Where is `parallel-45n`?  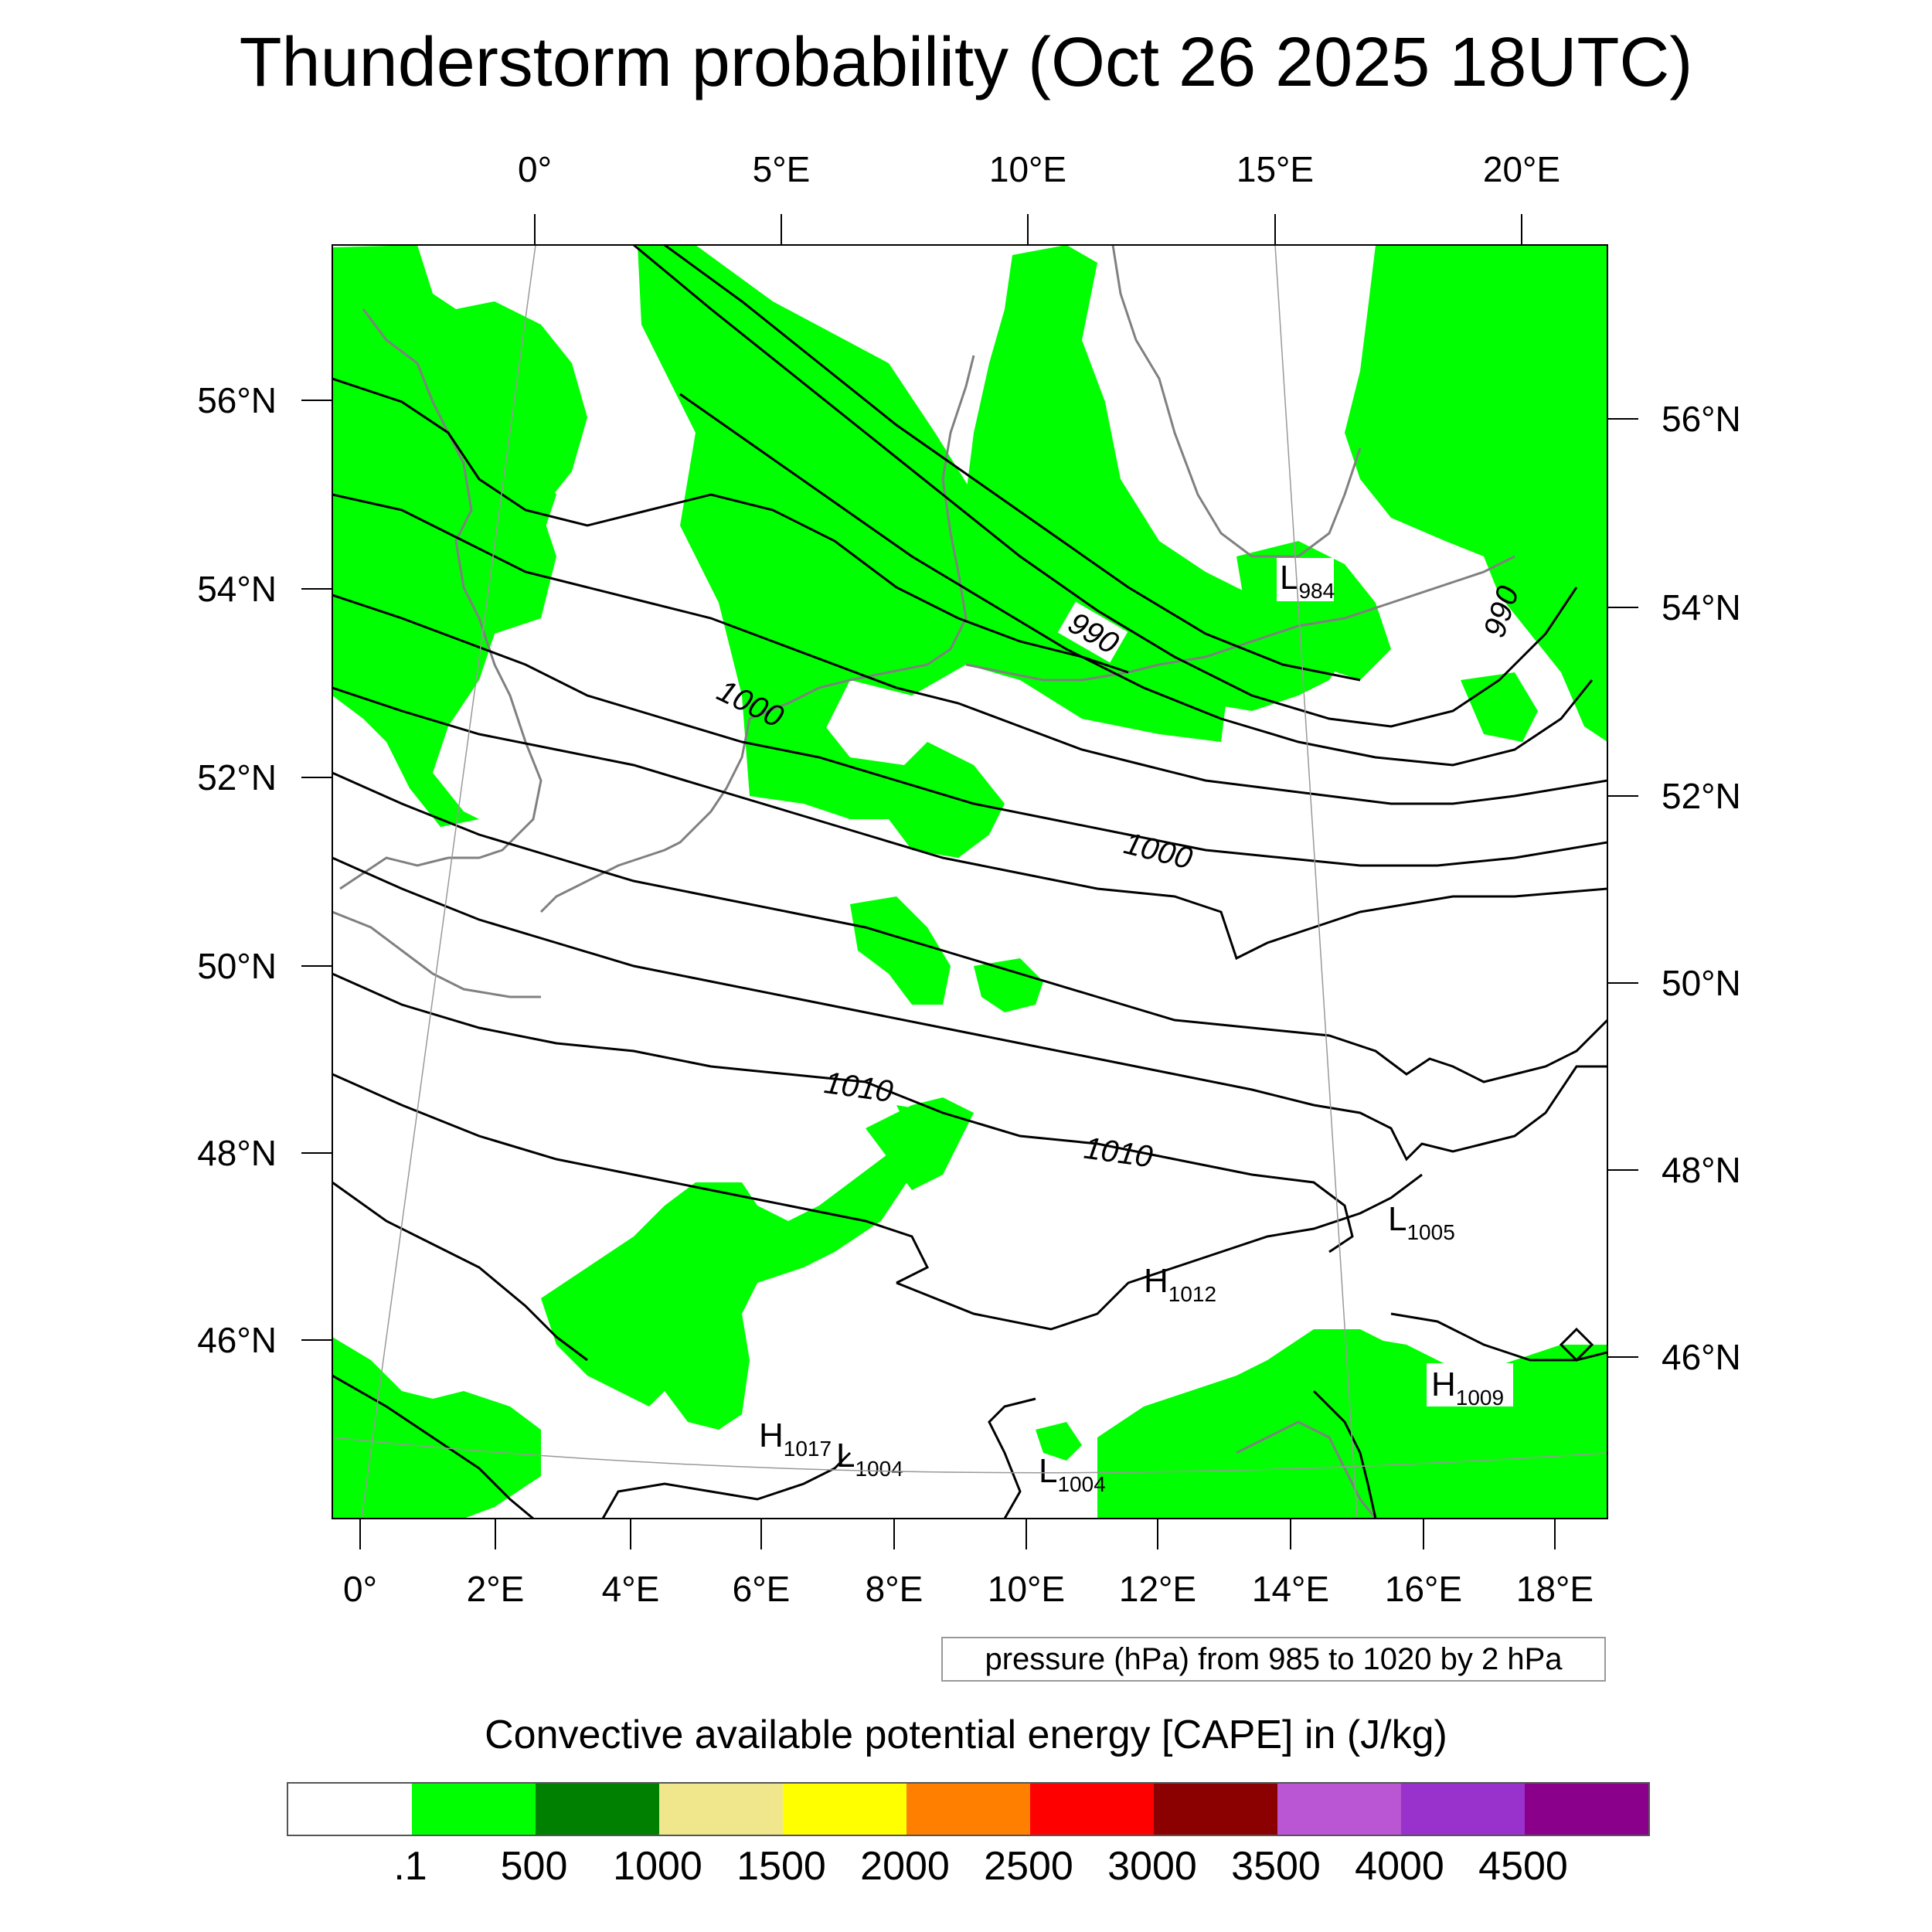 parallel-45n is located at coordinates (970, 1455).